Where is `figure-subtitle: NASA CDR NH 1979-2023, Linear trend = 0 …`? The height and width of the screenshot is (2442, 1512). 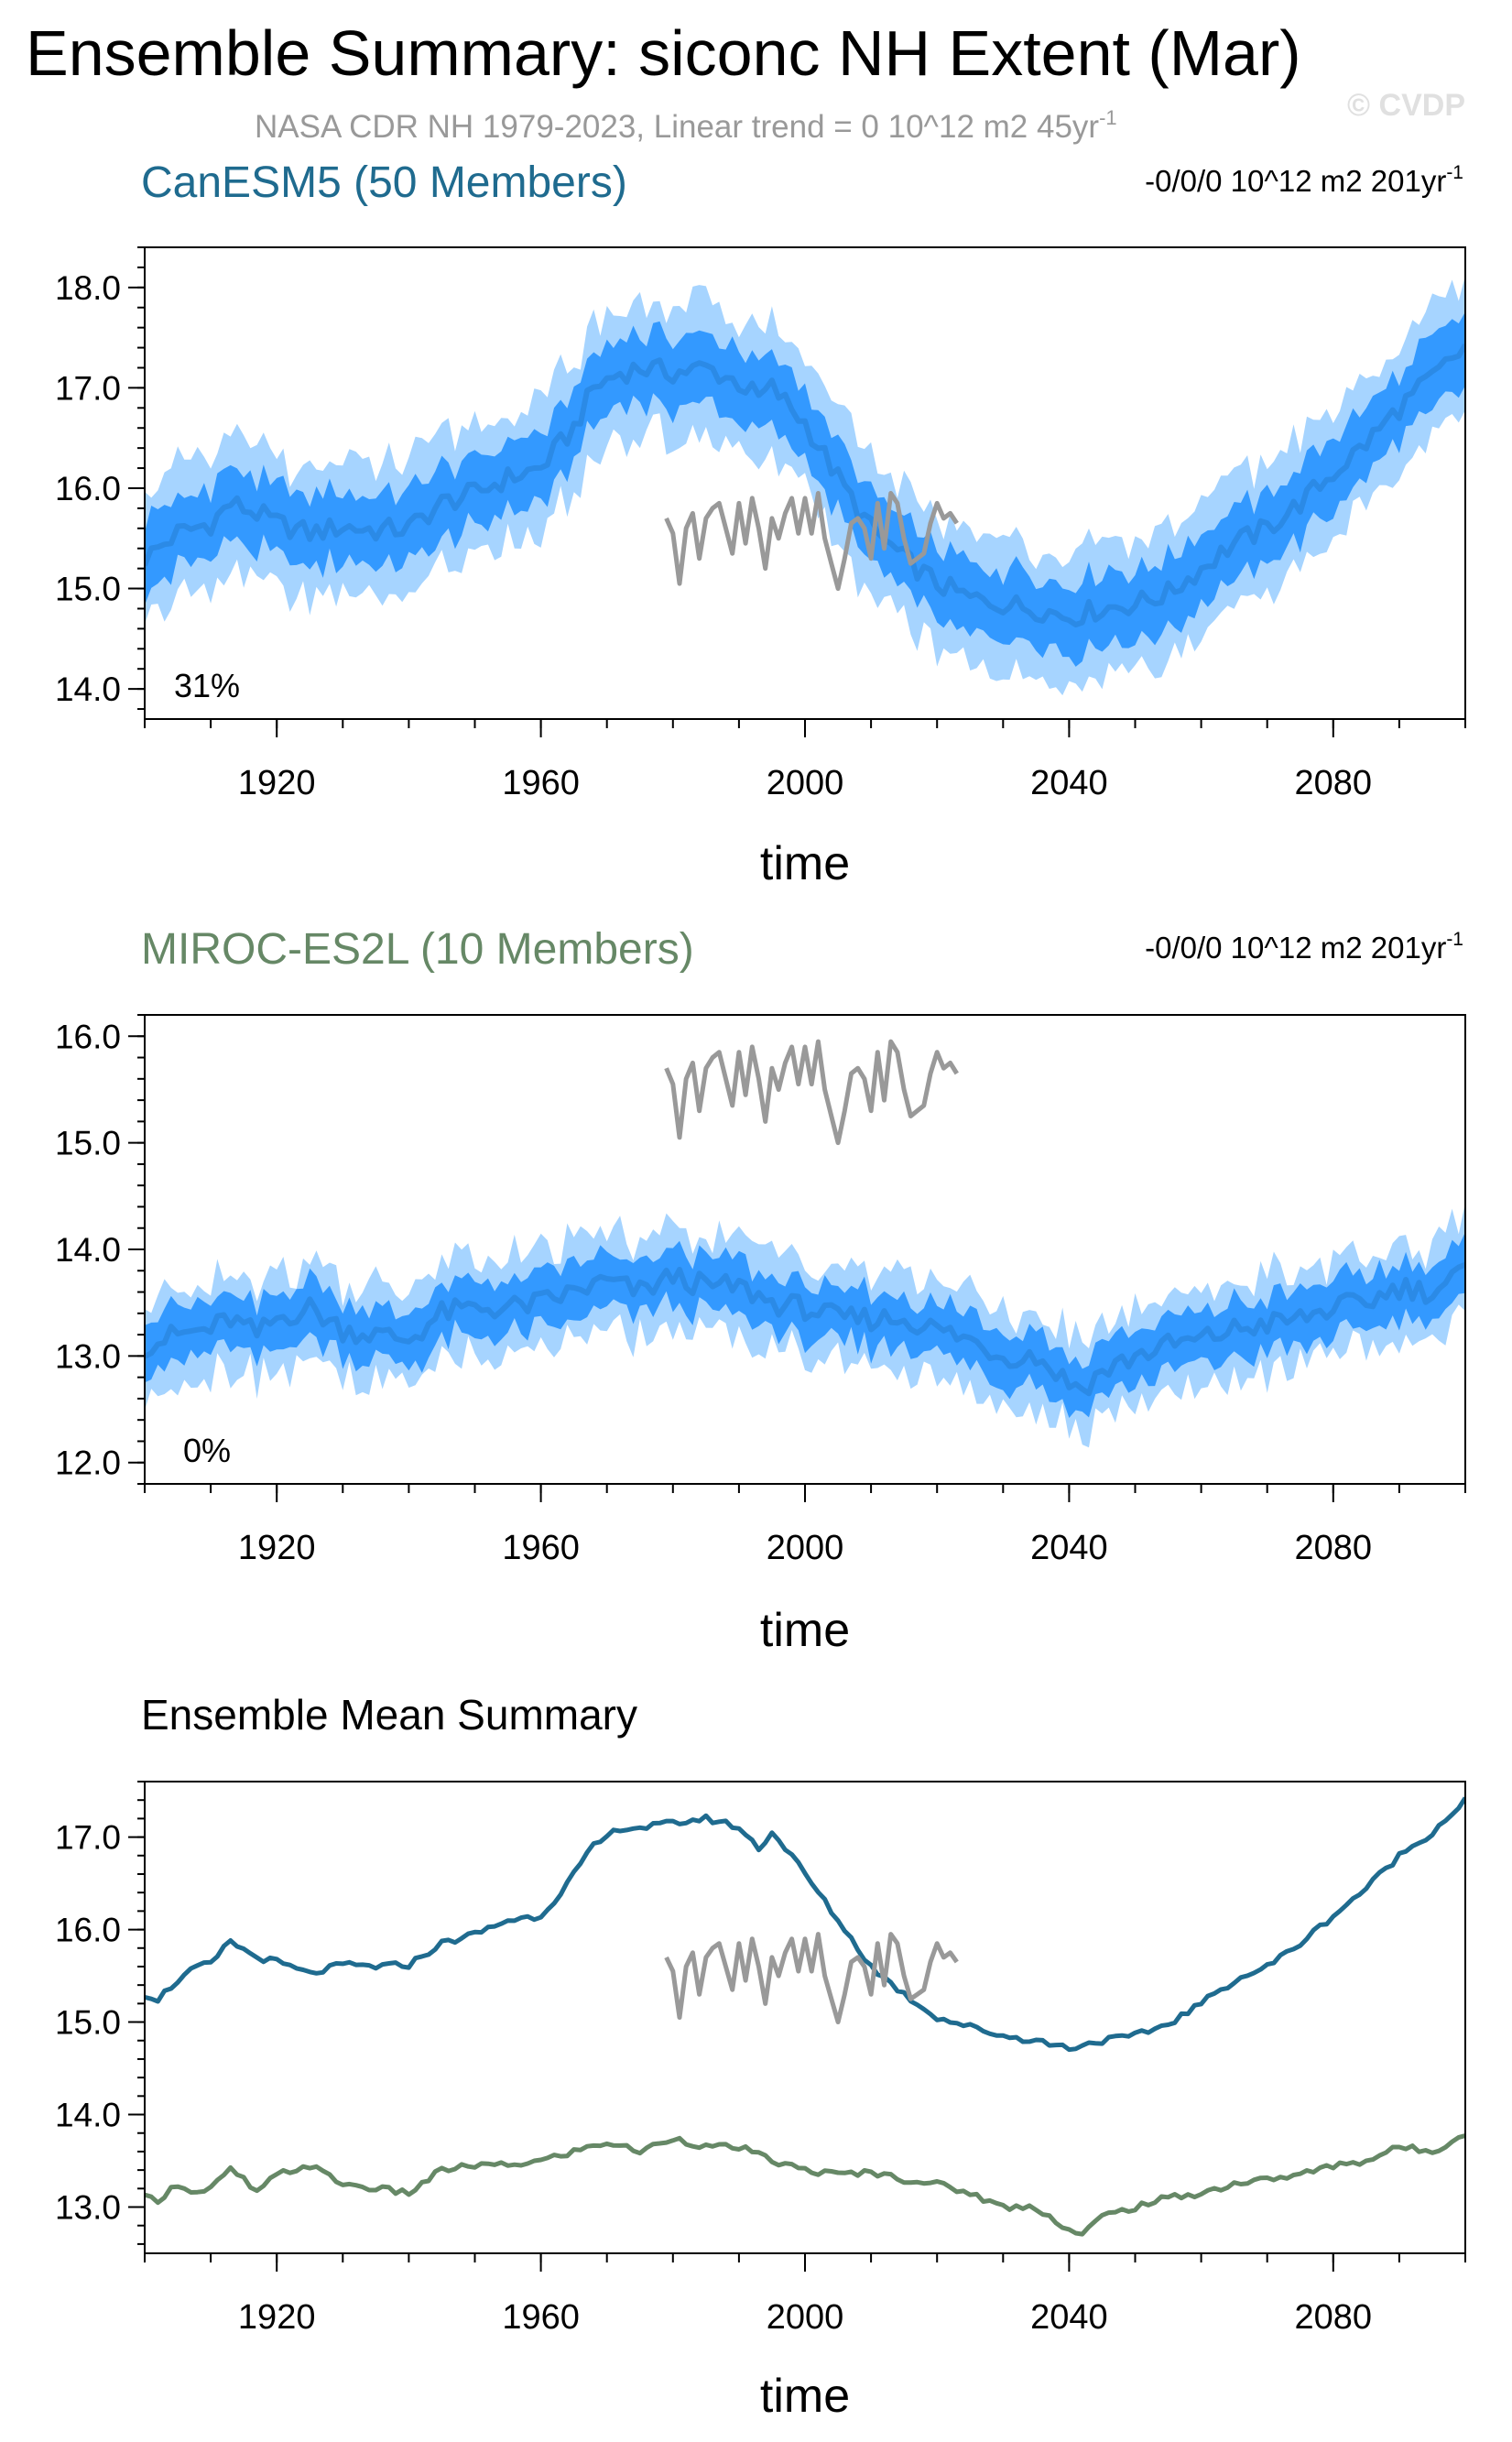
figure-subtitle: NASA CDR NH 1979-2023, Linear trend = 0 … is located at coordinates (686, 126).